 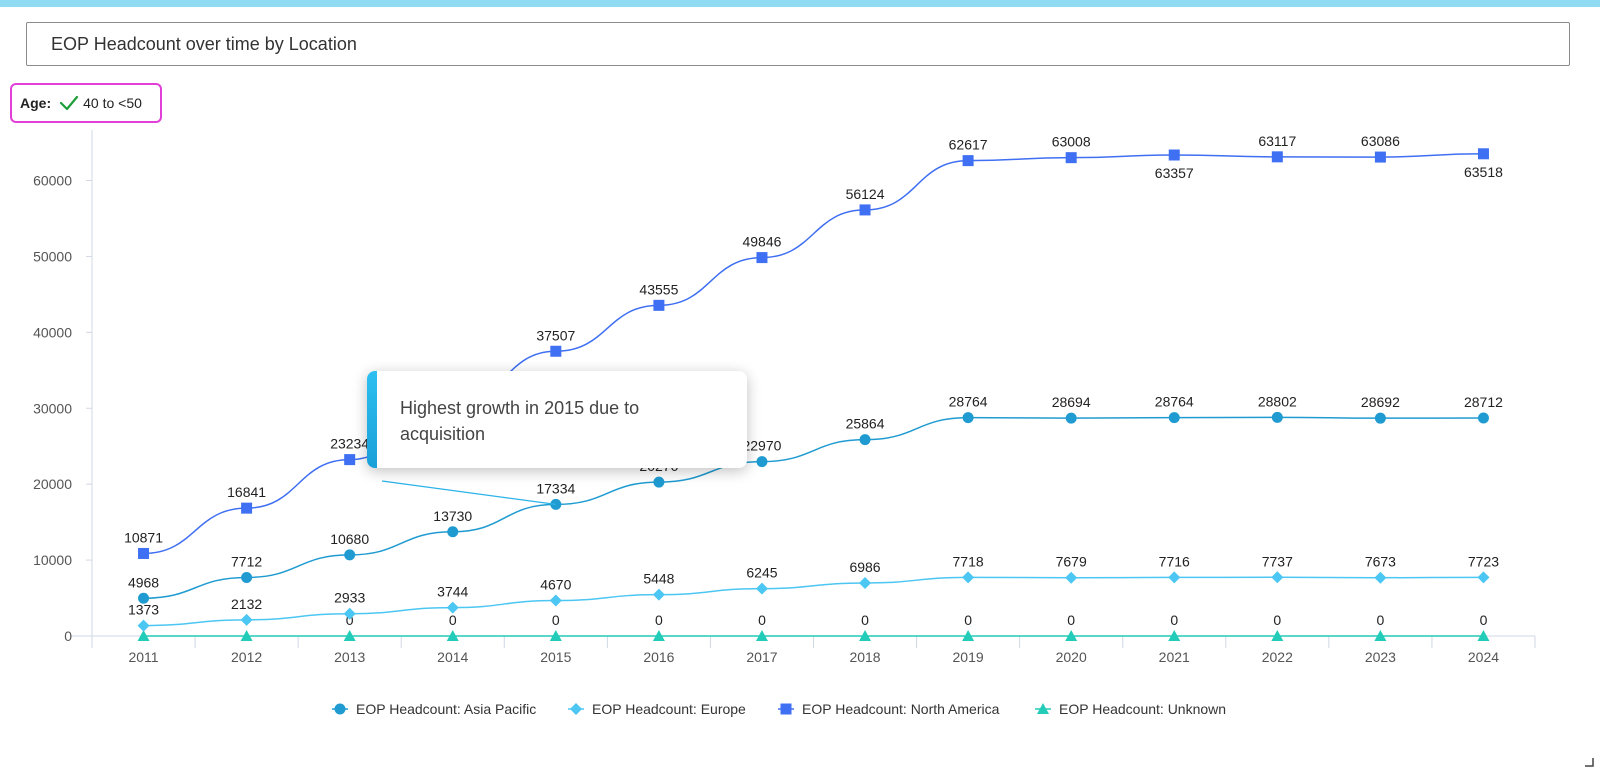 What do you see at coordinates (658, 657) in the screenshot?
I see `x-tick-label: 2016` at bounding box center [658, 657].